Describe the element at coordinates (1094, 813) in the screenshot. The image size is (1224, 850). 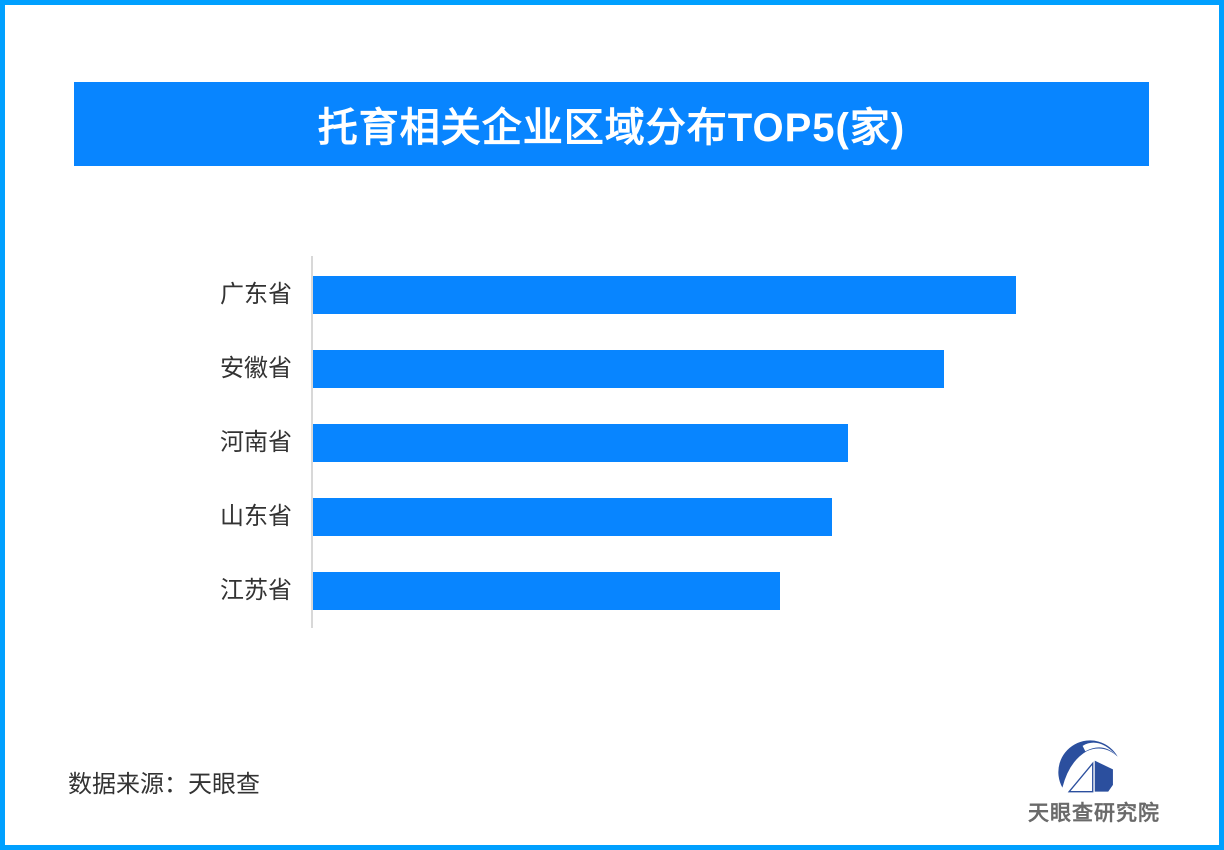
I see `tianyancha-logo-text: 天眼查研究院` at that location.